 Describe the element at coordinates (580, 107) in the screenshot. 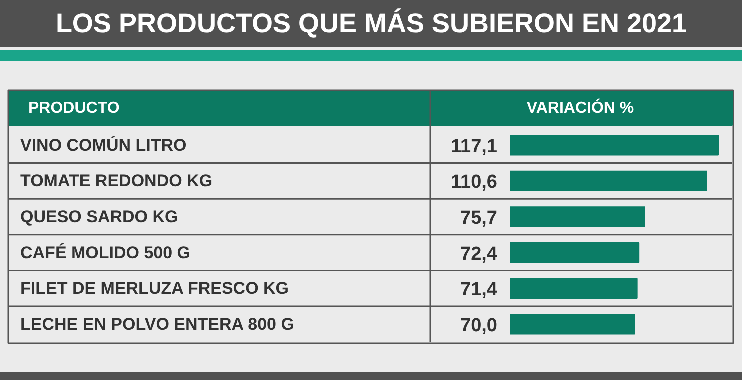

I see `x-axis-title: VARIACIÓN %` at that location.